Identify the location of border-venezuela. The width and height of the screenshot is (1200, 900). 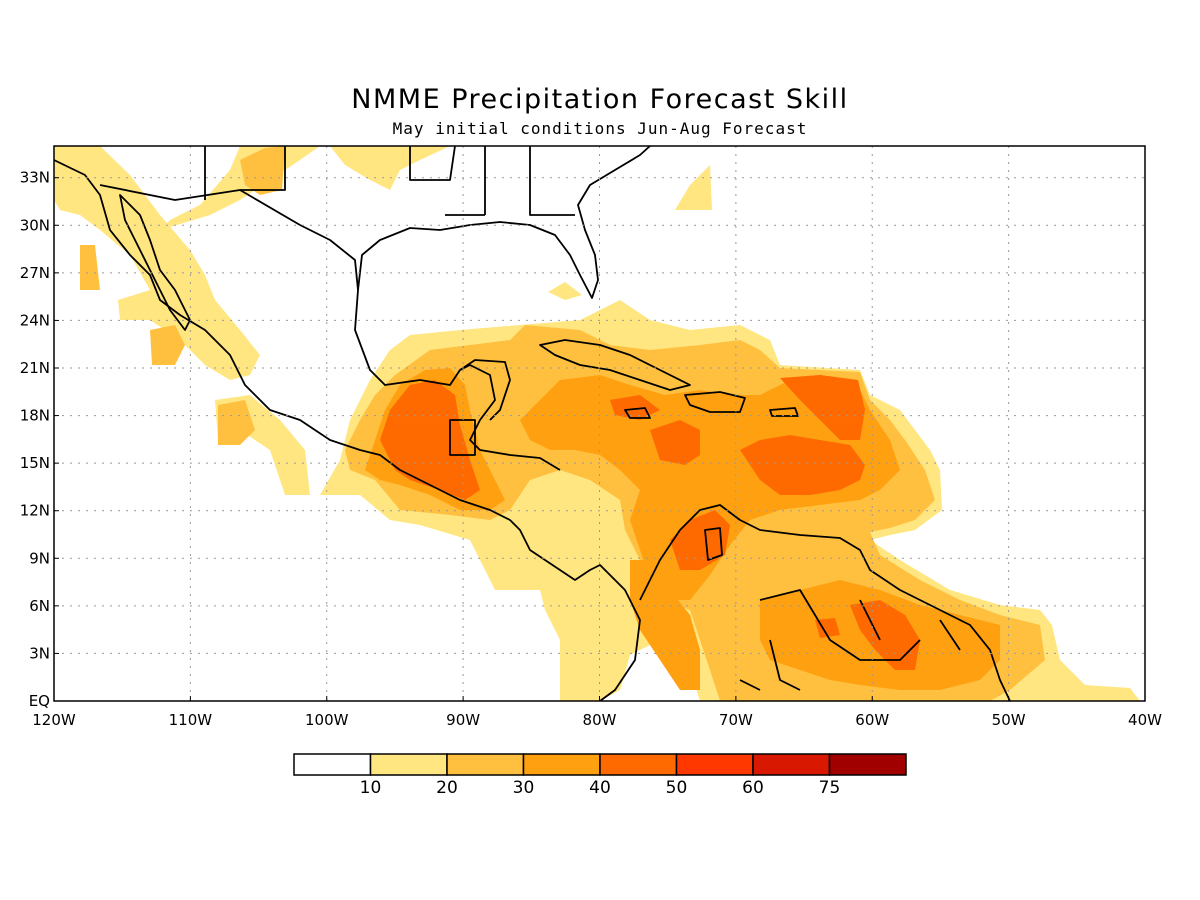
(850, 640).